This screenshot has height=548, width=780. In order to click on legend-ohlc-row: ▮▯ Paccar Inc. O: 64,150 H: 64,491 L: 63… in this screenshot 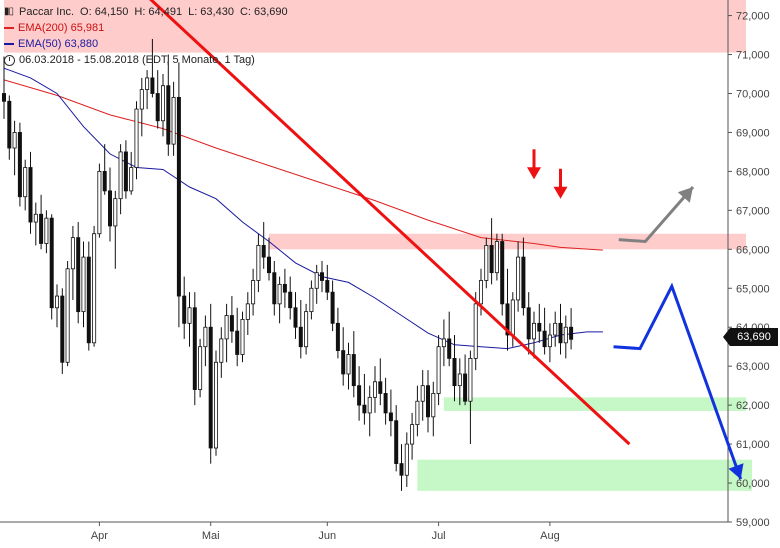, I will do `click(149, 12)`.